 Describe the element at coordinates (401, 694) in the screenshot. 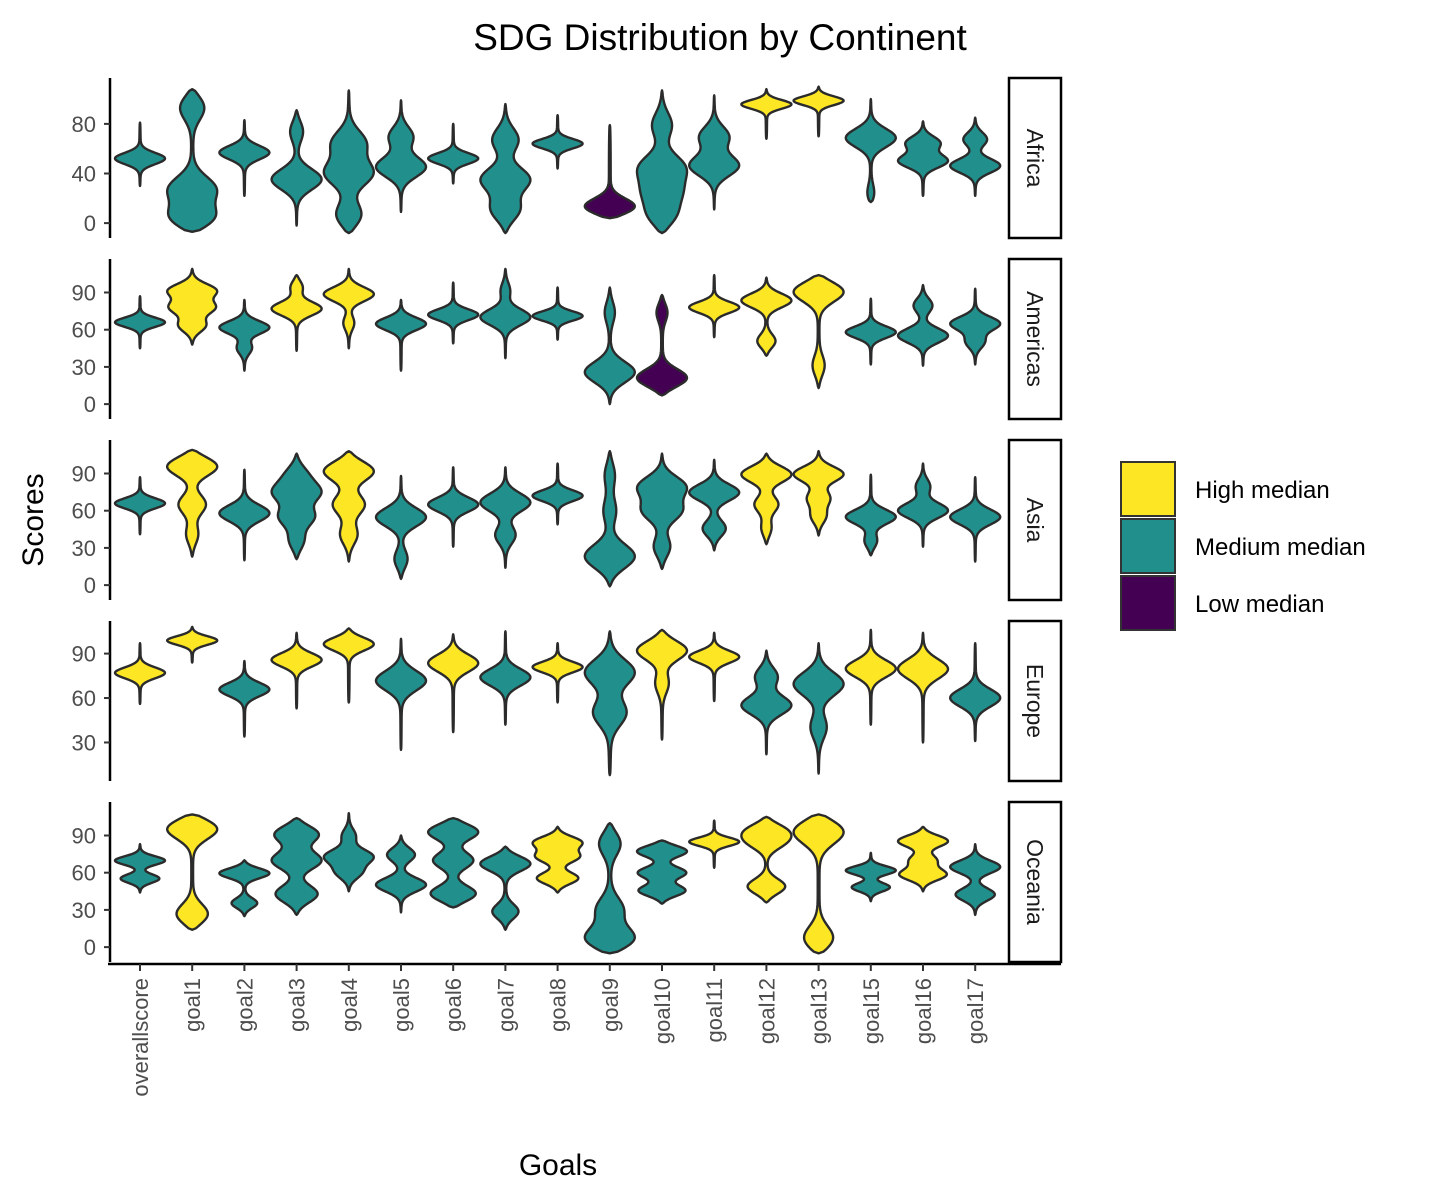

I see `violin-europe-goal5` at that location.